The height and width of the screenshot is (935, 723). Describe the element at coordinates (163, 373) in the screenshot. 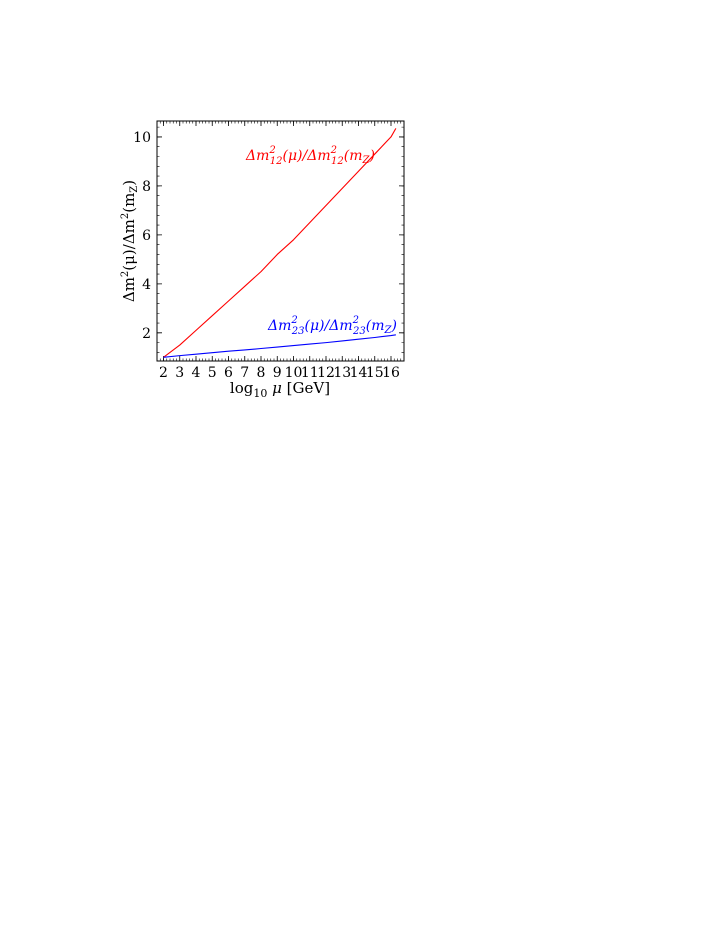

I see `x-tick-label: 2` at that location.